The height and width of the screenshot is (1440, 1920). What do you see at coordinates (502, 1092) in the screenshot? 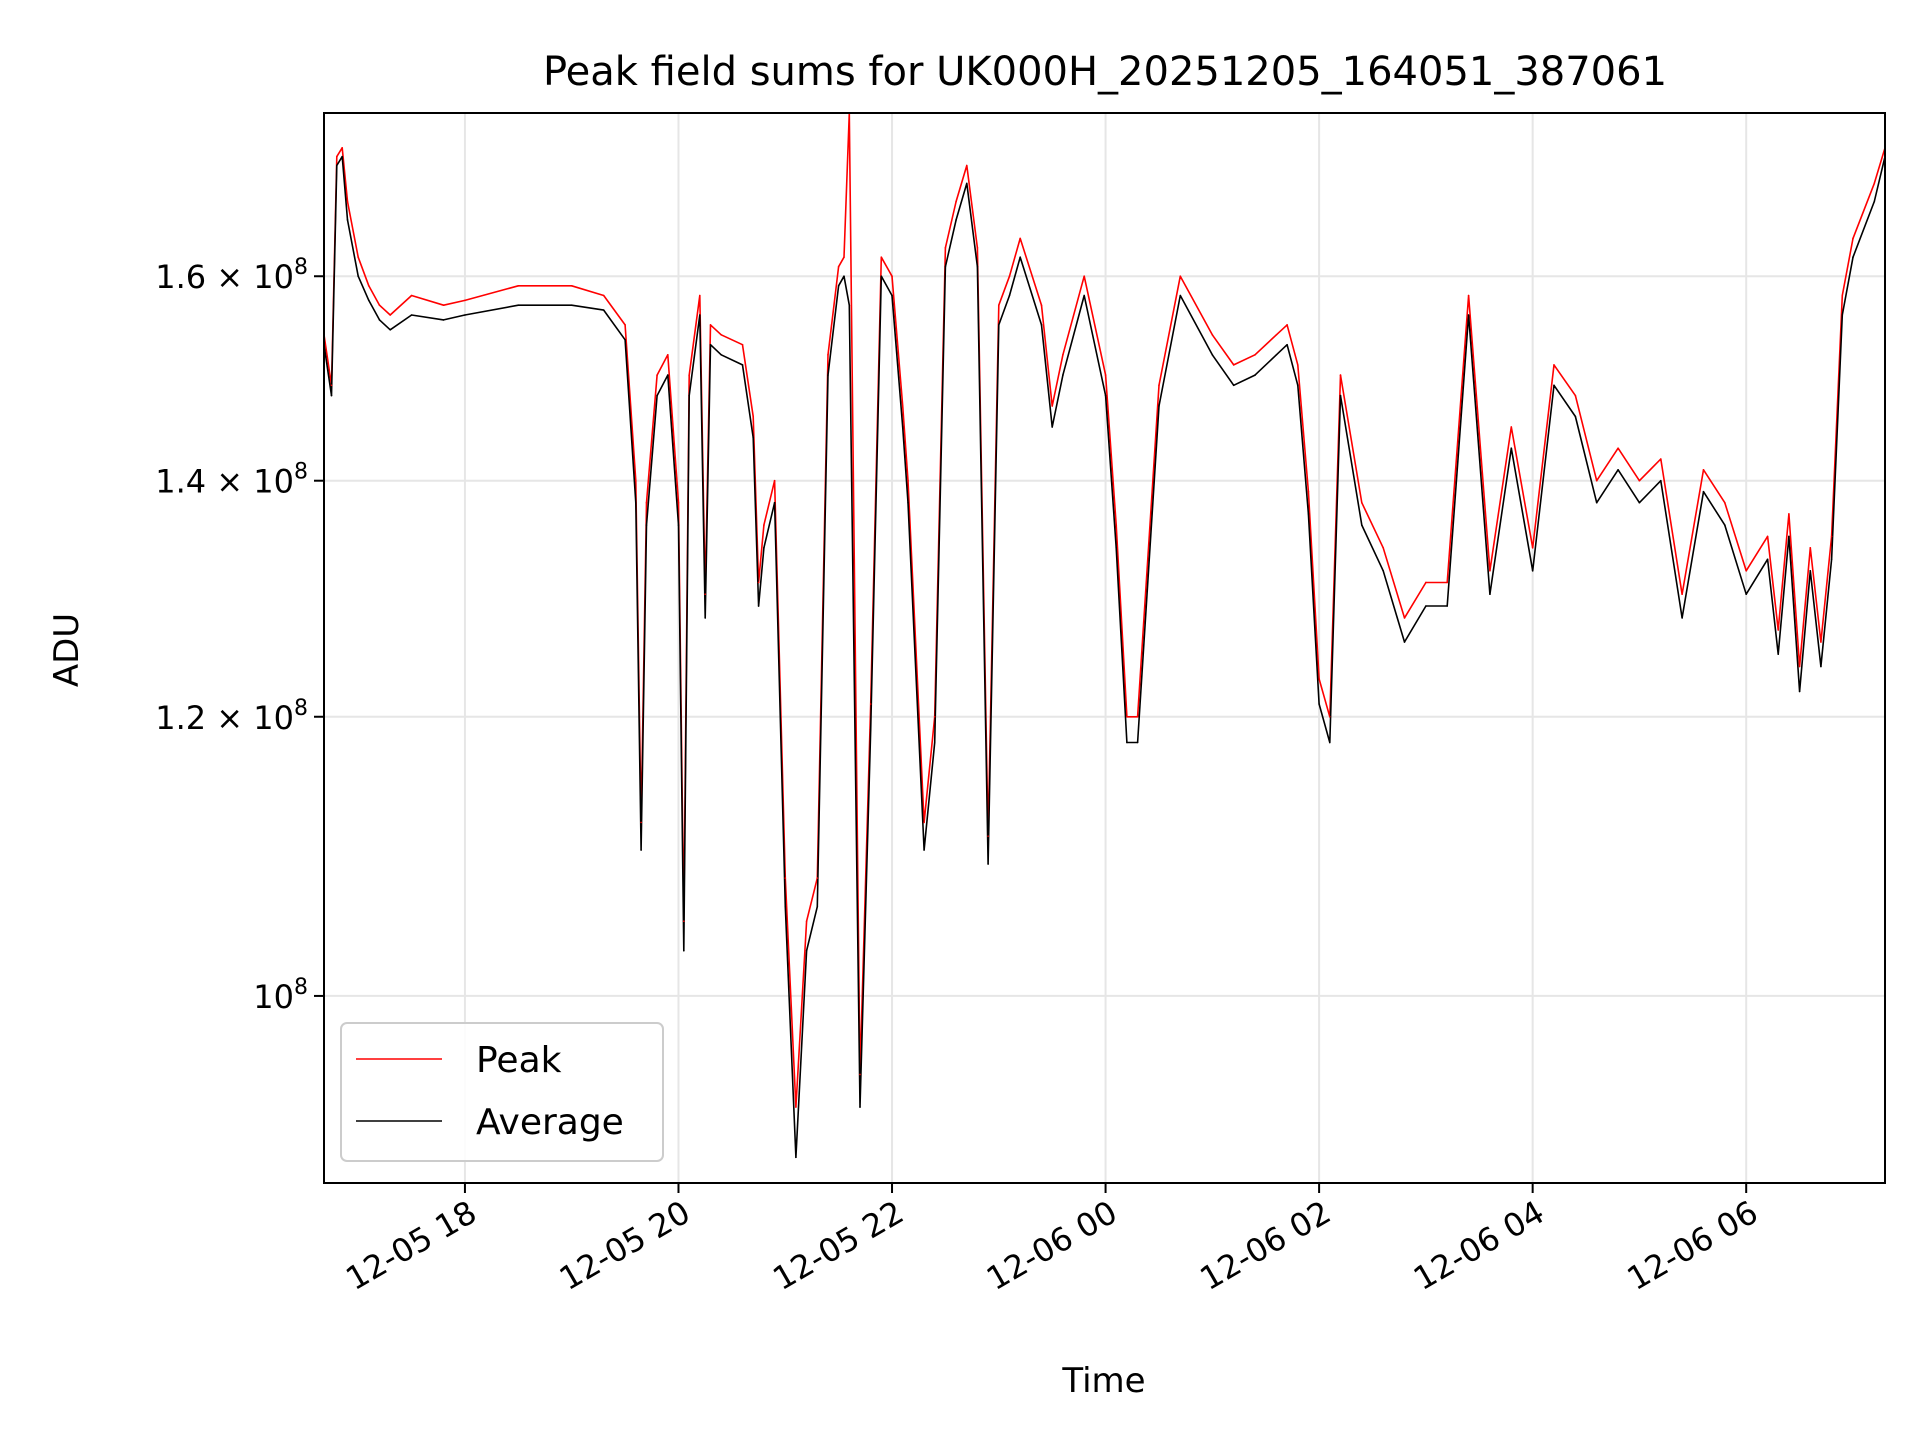
I see `legend: Peak Average` at bounding box center [502, 1092].